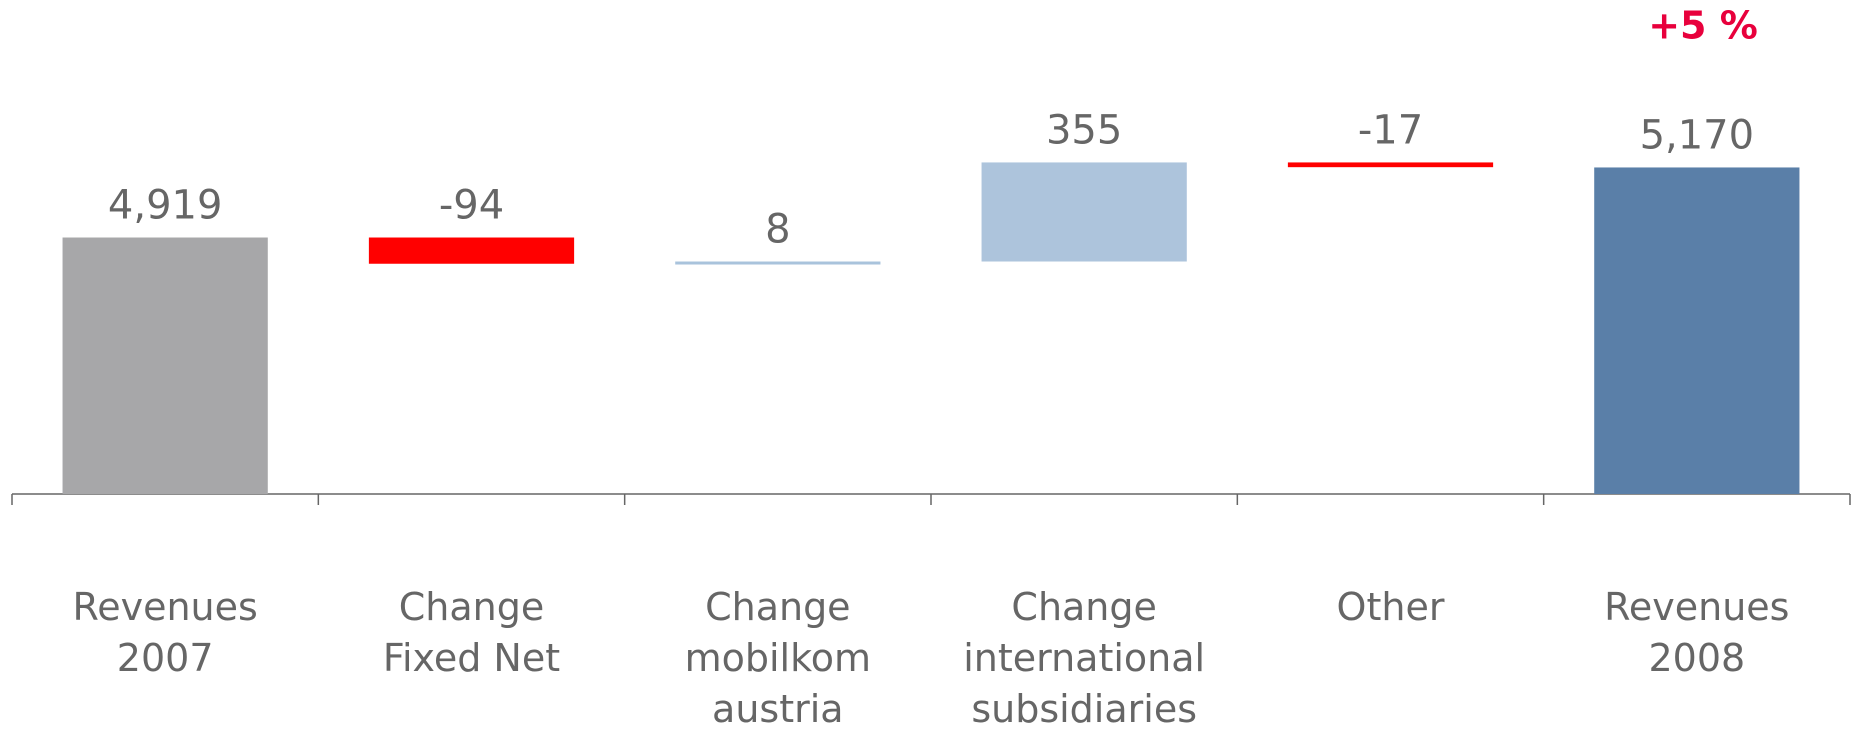 The height and width of the screenshot is (744, 1854). I want to click on value-label: 5,170, so click(1697, 135).